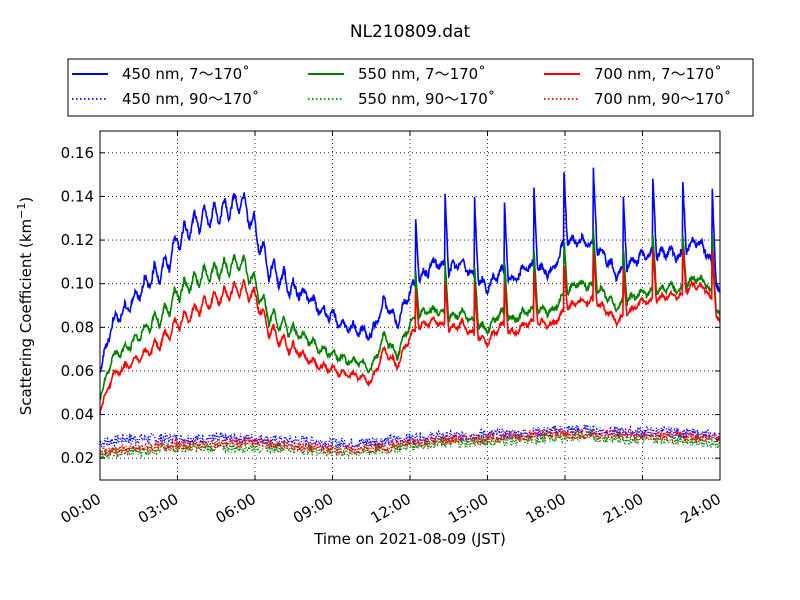  Describe the element at coordinates (77, 371) in the screenshot. I see `y-tick-label: 0.06` at that location.